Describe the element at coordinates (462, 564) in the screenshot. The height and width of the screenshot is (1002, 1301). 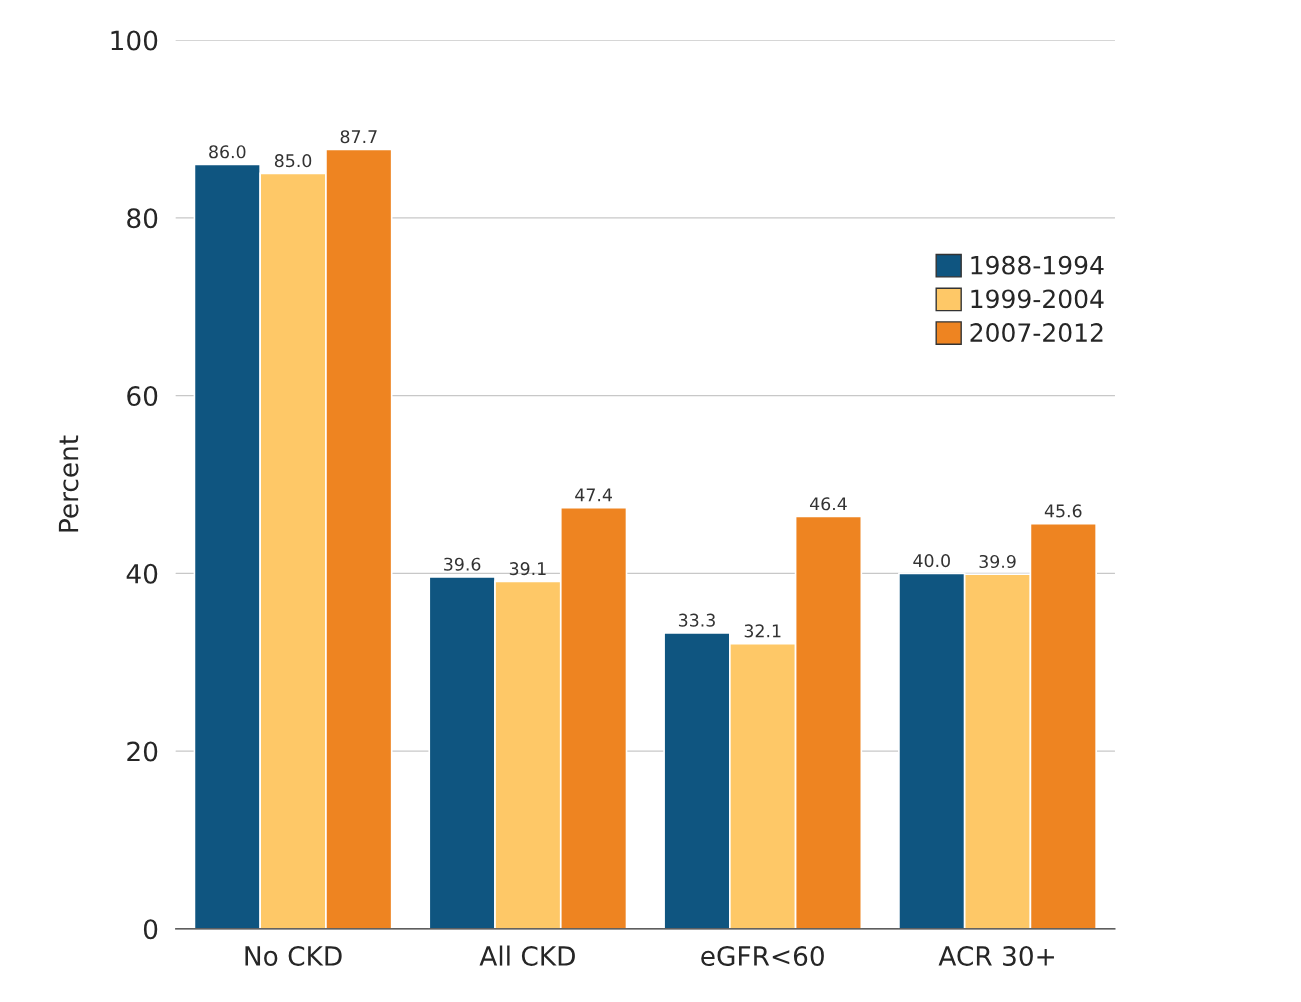
I see `data-label: 39.6` at that location.